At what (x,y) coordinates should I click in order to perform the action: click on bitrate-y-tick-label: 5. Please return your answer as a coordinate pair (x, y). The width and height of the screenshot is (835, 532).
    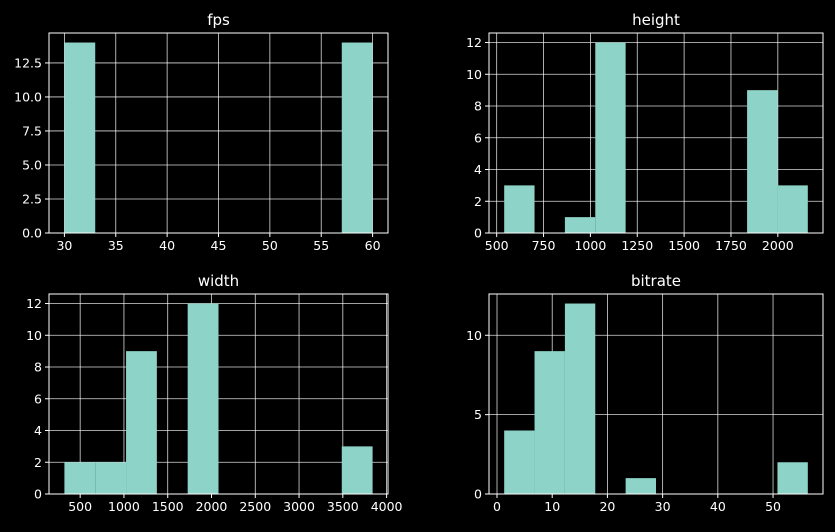
    Looking at the image, I should click on (478, 414).